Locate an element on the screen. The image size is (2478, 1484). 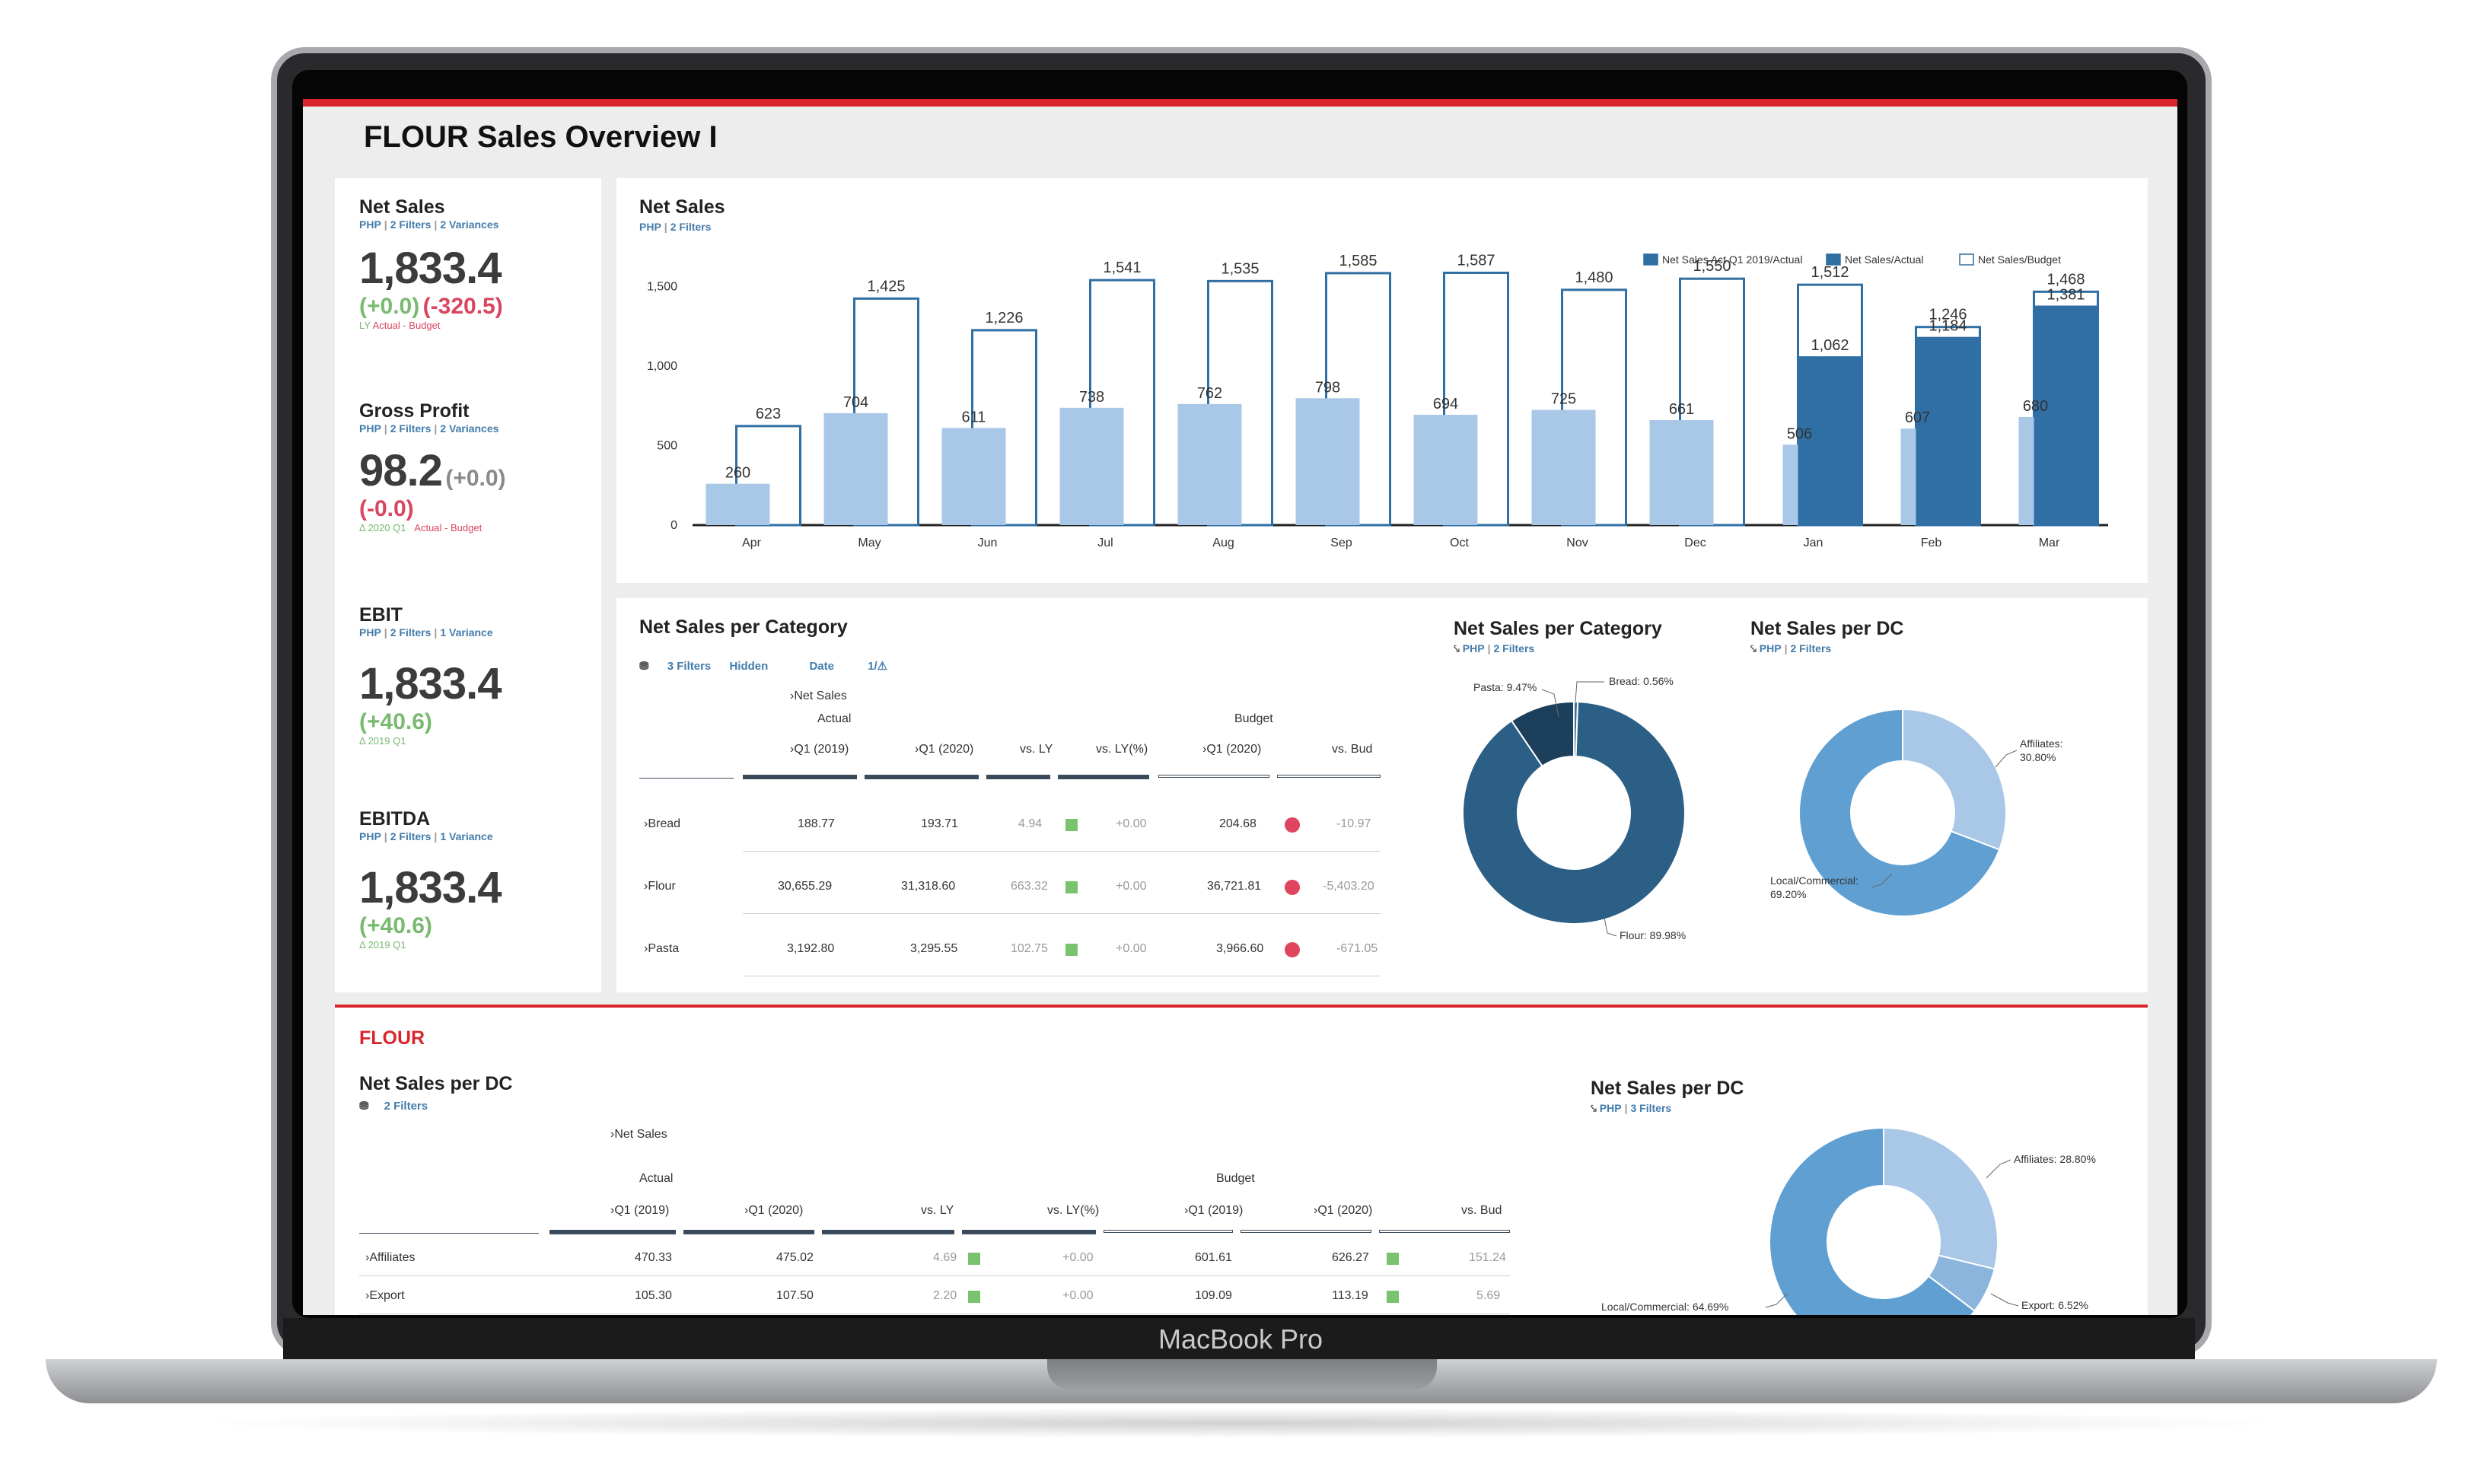
x-tick-label: Aug is located at coordinates (1223, 543).